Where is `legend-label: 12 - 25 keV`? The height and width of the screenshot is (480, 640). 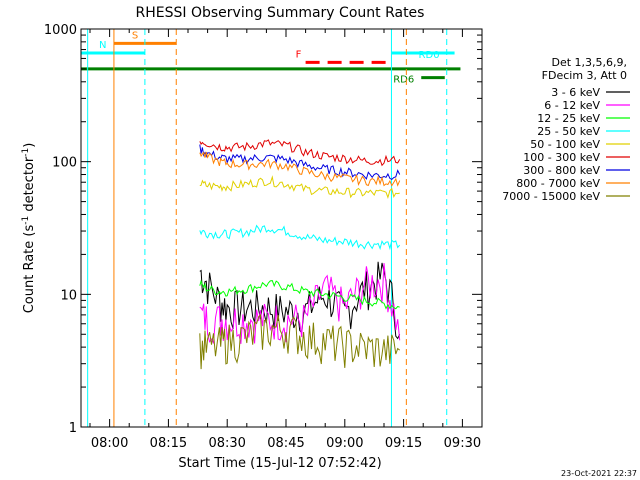 legend-label: 12 - 25 keV is located at coordinates (568, 118).